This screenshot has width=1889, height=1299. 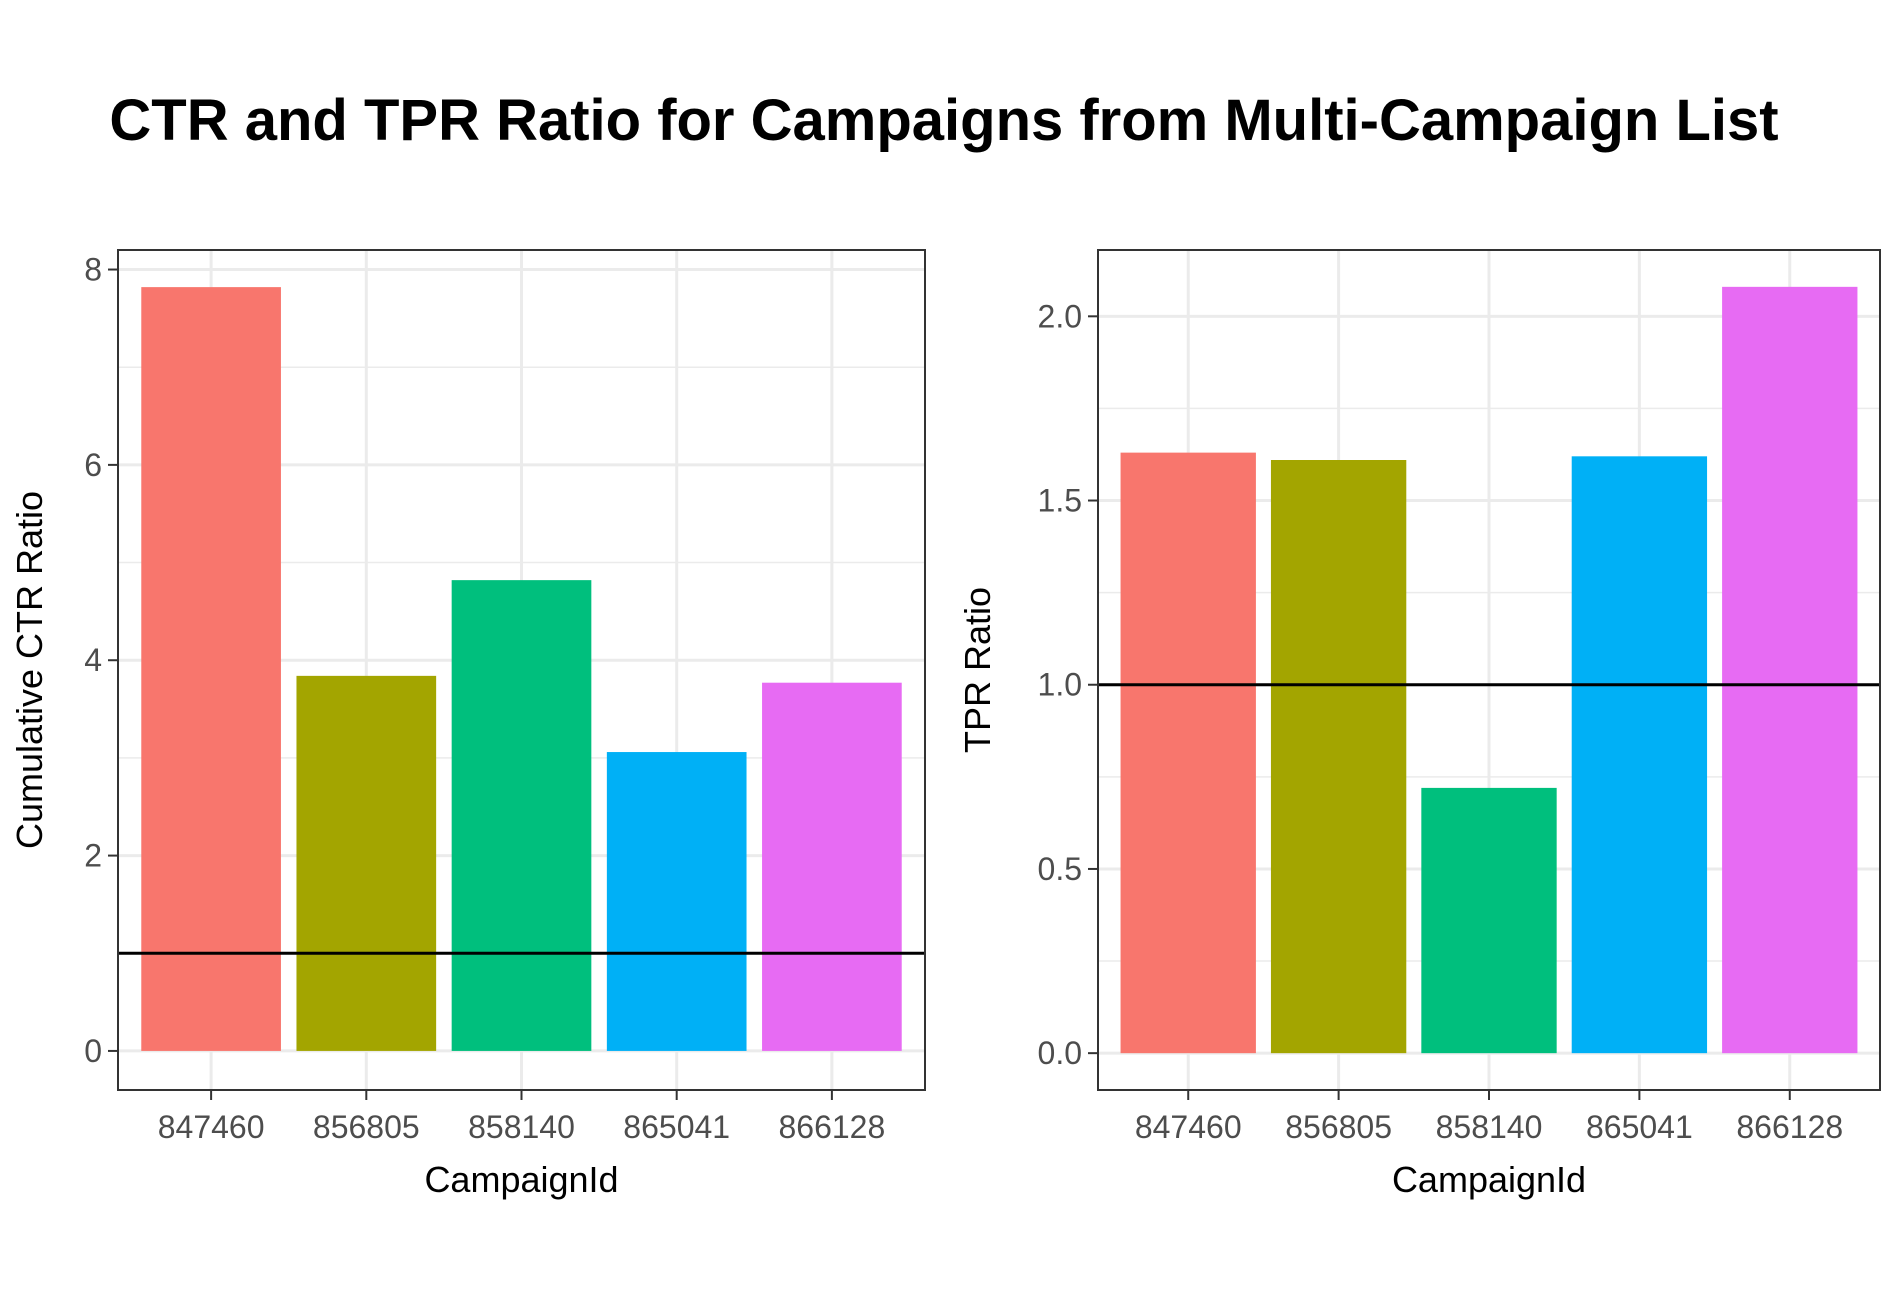 What do you see at coordinates (93, 465) in the screenshot?
I see `y-tick-label: 6` at bounding box center [93, 465].